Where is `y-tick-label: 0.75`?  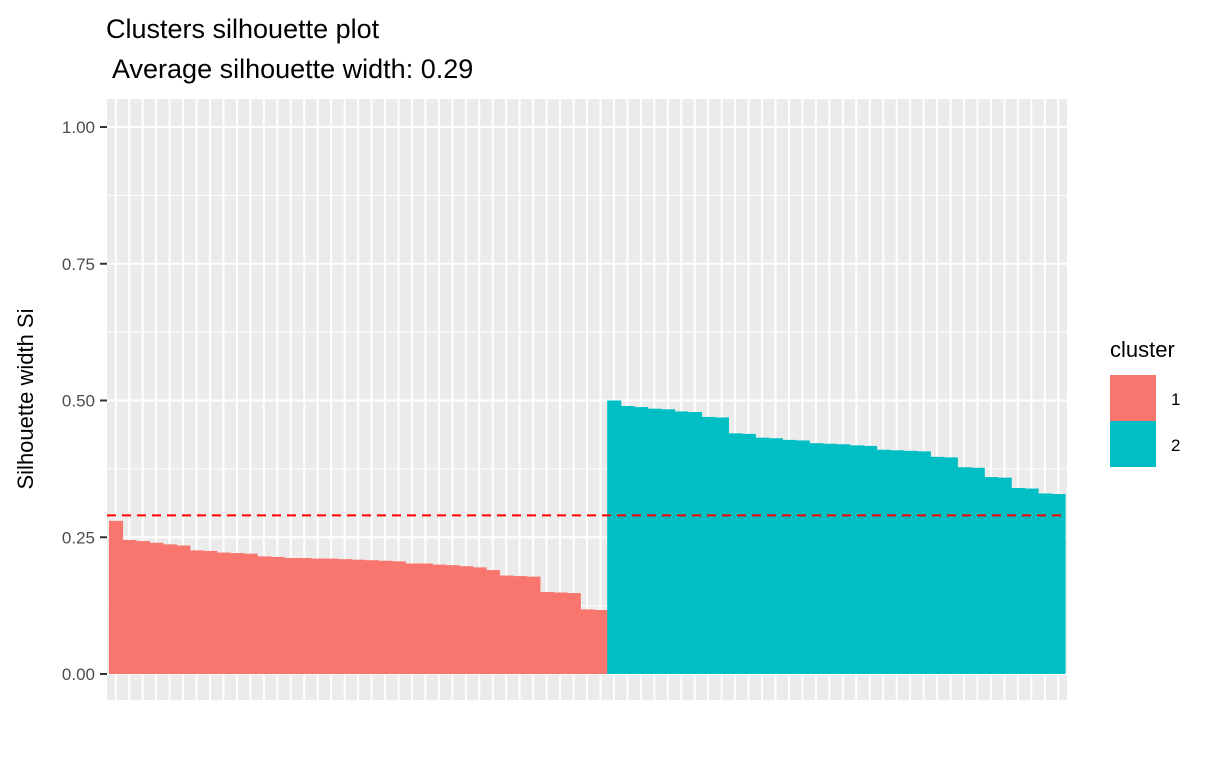 y-tick-label: 0.75 is located at coordinates (78, 264).